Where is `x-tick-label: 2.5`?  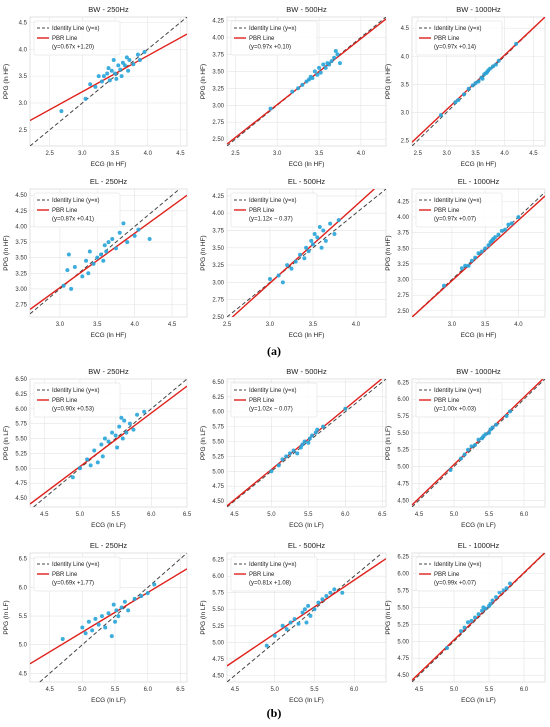
x-tick-label: 2.5 is located at coordinates (49, 154).